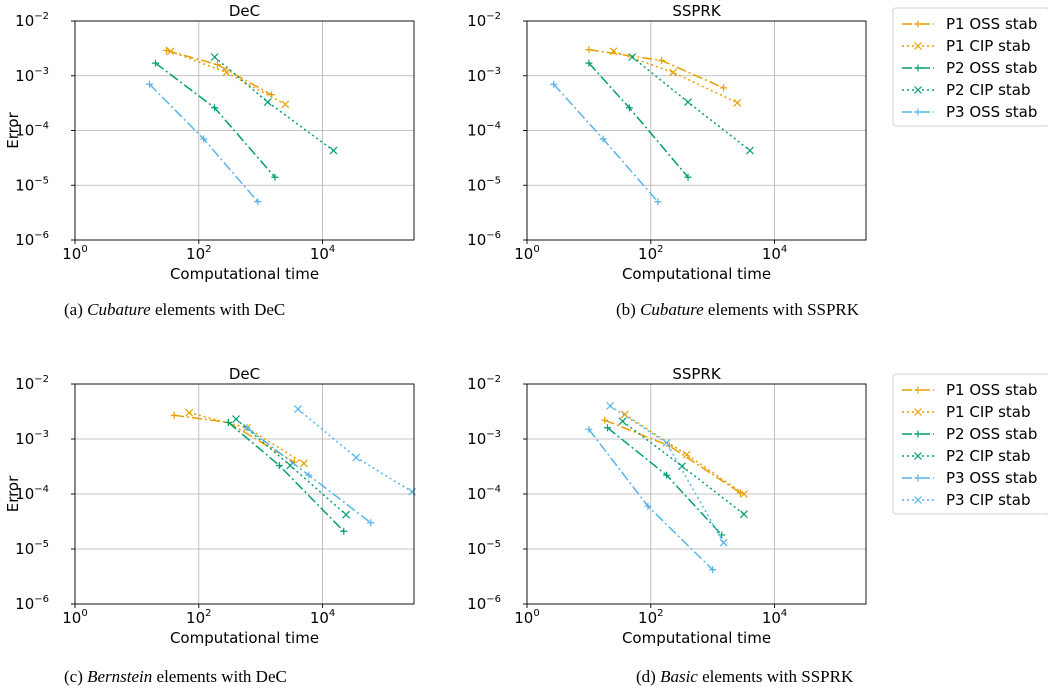 The width and height of the screenshot is (1048, 693). What do you see at coordinates (646, 676) in the screenshot?
I see `caption-d-prefix: (d)` at bounding box center [646, 676].